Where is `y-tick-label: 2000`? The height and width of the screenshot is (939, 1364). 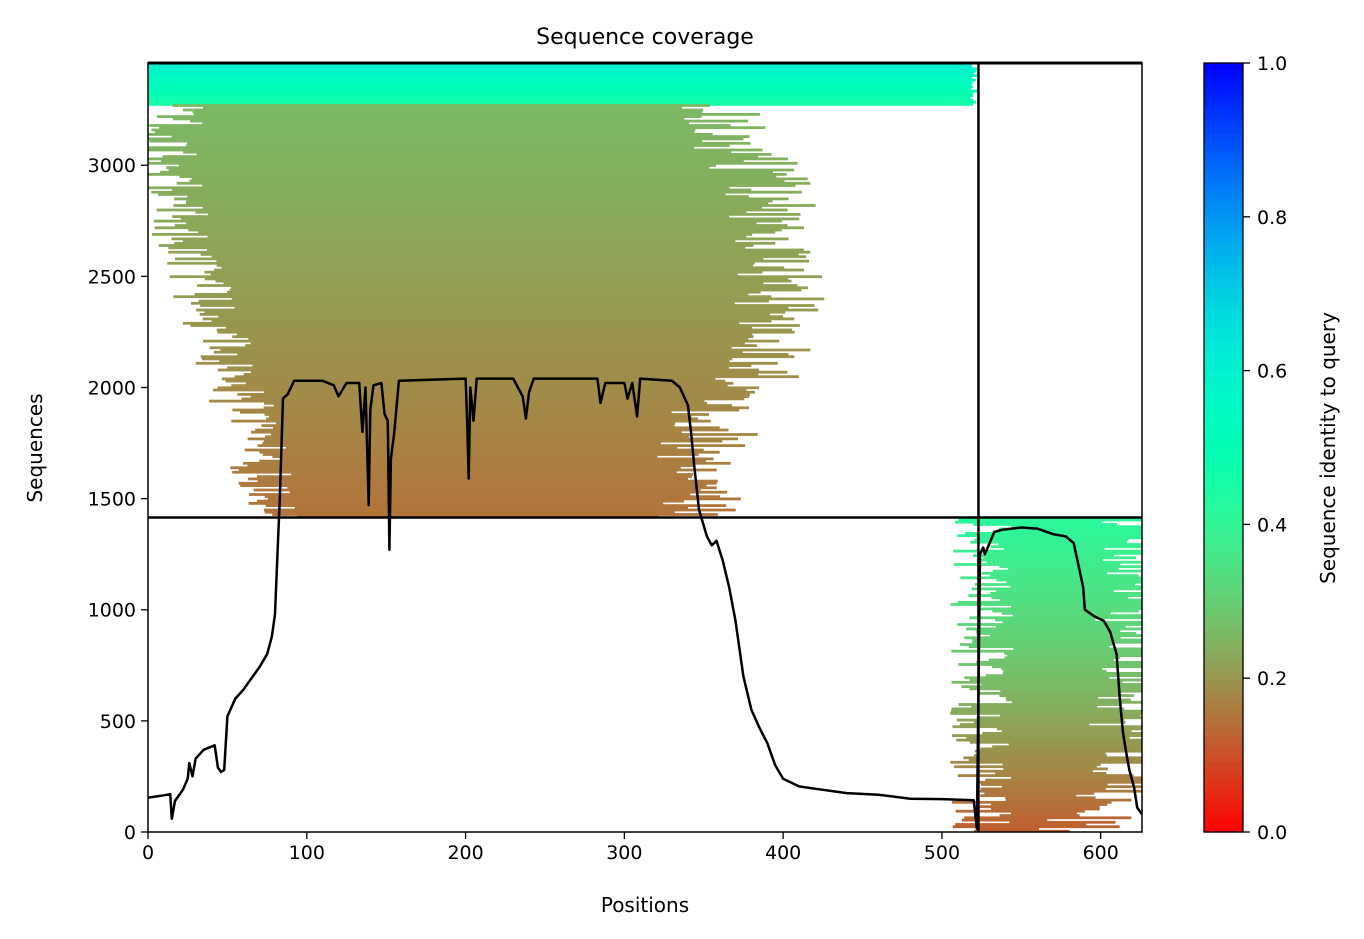 y-tick-label: 2000 is located at coordinates (112, 388).